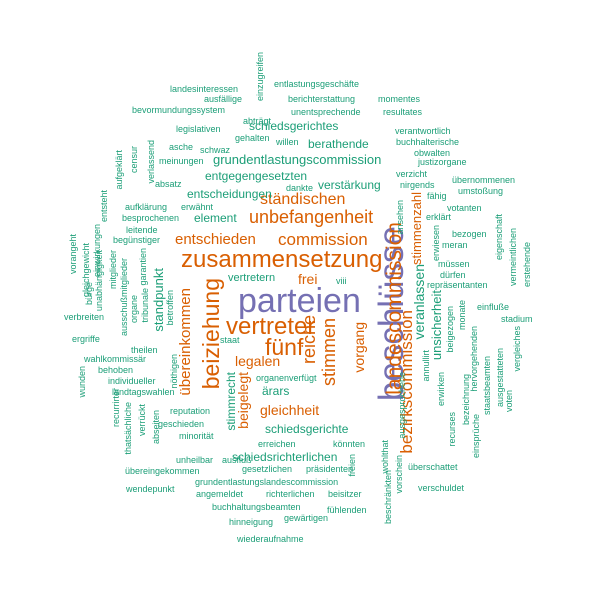 This screenshot has height=600, width=600. I want to click on word: einsprüche, so click(476, 436).